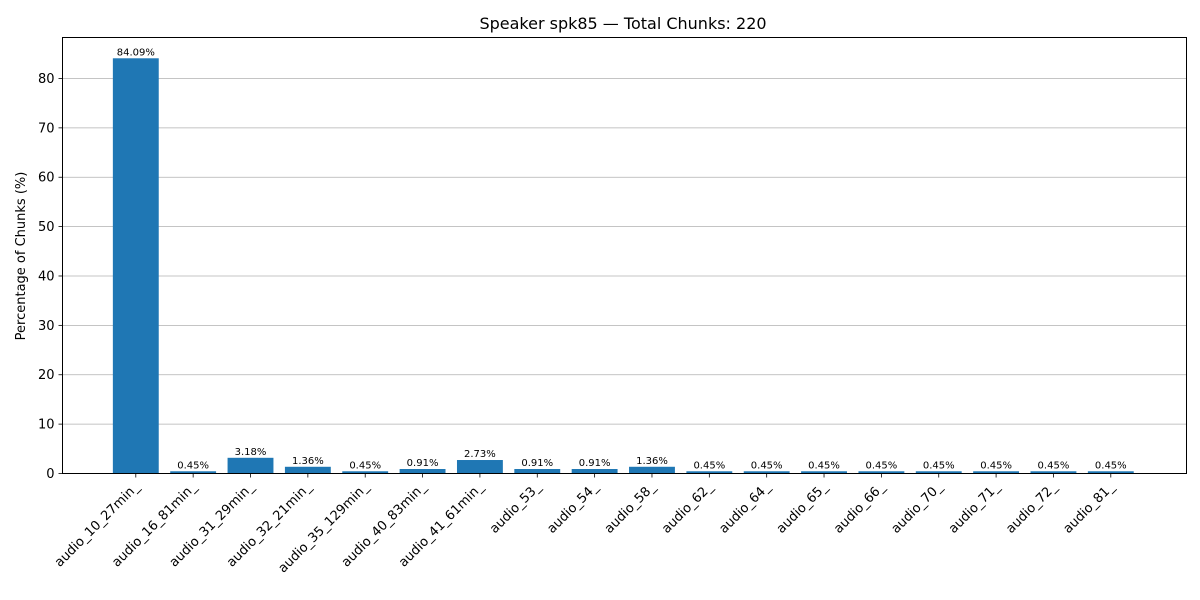 This screenshot has width=1200, height=600. Describe the element at coordinates (50, 474) in the screenshot. I see `y-tick-label: 0` at that location.